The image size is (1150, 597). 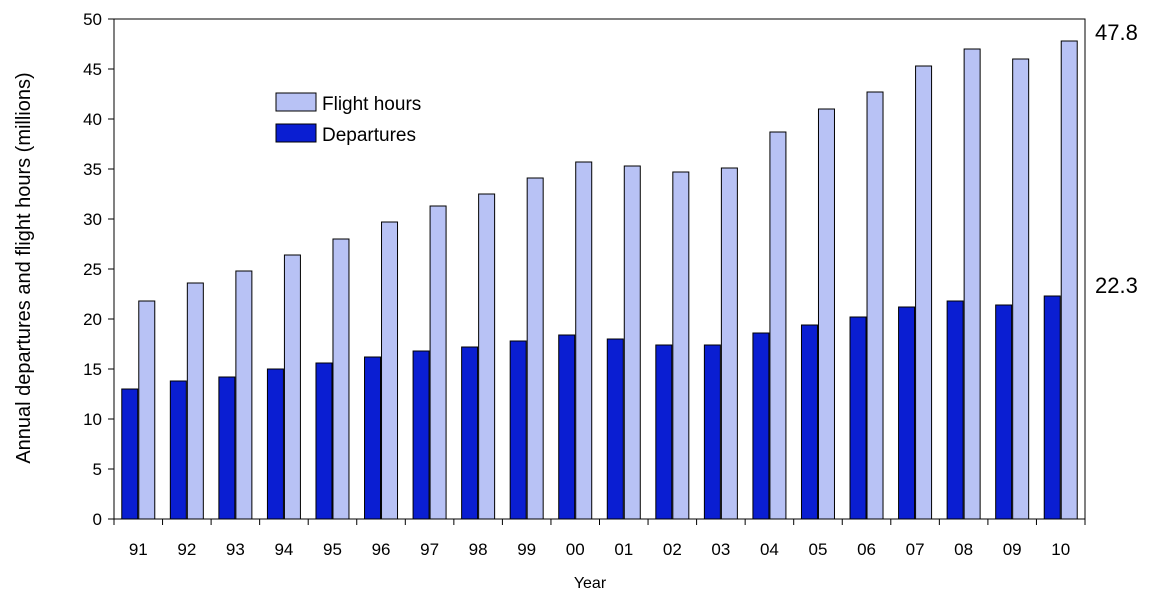 I want to click on x-tick-label-05: 05, so click(x=818, y=549).